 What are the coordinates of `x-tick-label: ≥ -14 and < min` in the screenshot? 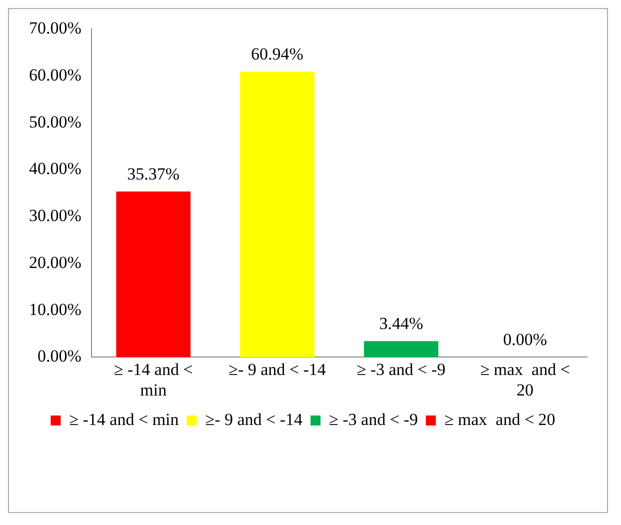 It's located at (153, 380).